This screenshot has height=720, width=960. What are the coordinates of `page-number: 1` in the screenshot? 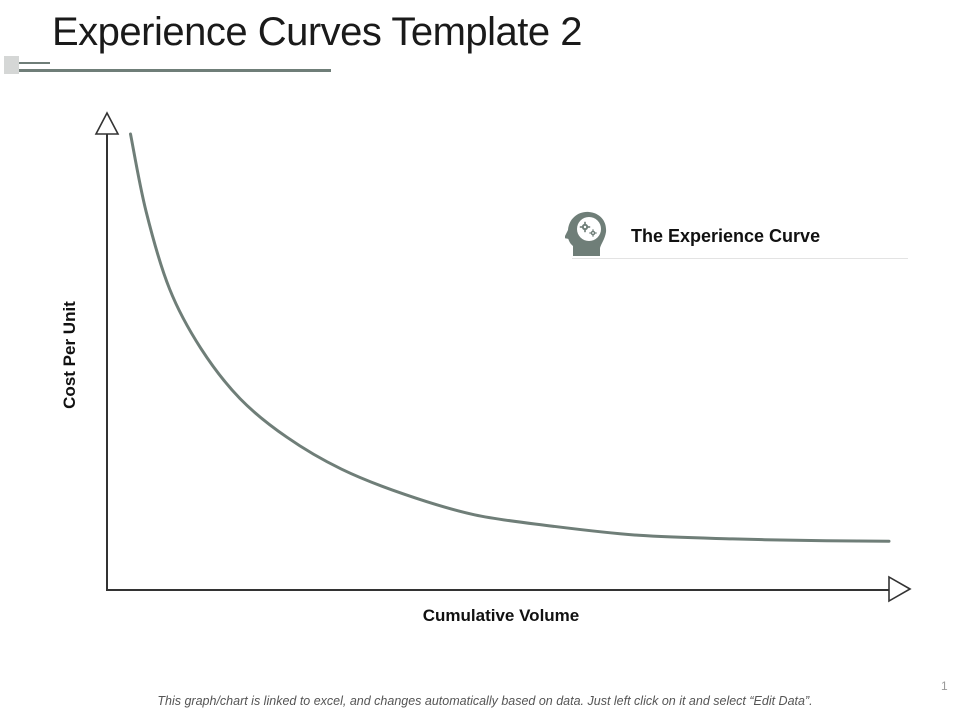 It's located at (944, 686).